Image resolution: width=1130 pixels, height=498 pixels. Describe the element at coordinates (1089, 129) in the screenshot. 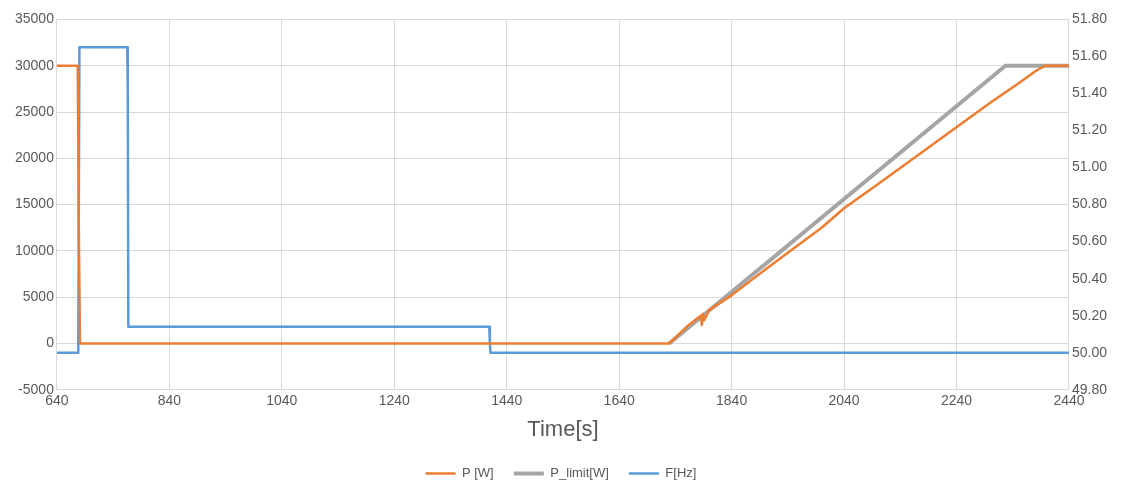

I see `y2-tick-label: 51.20` at that location.